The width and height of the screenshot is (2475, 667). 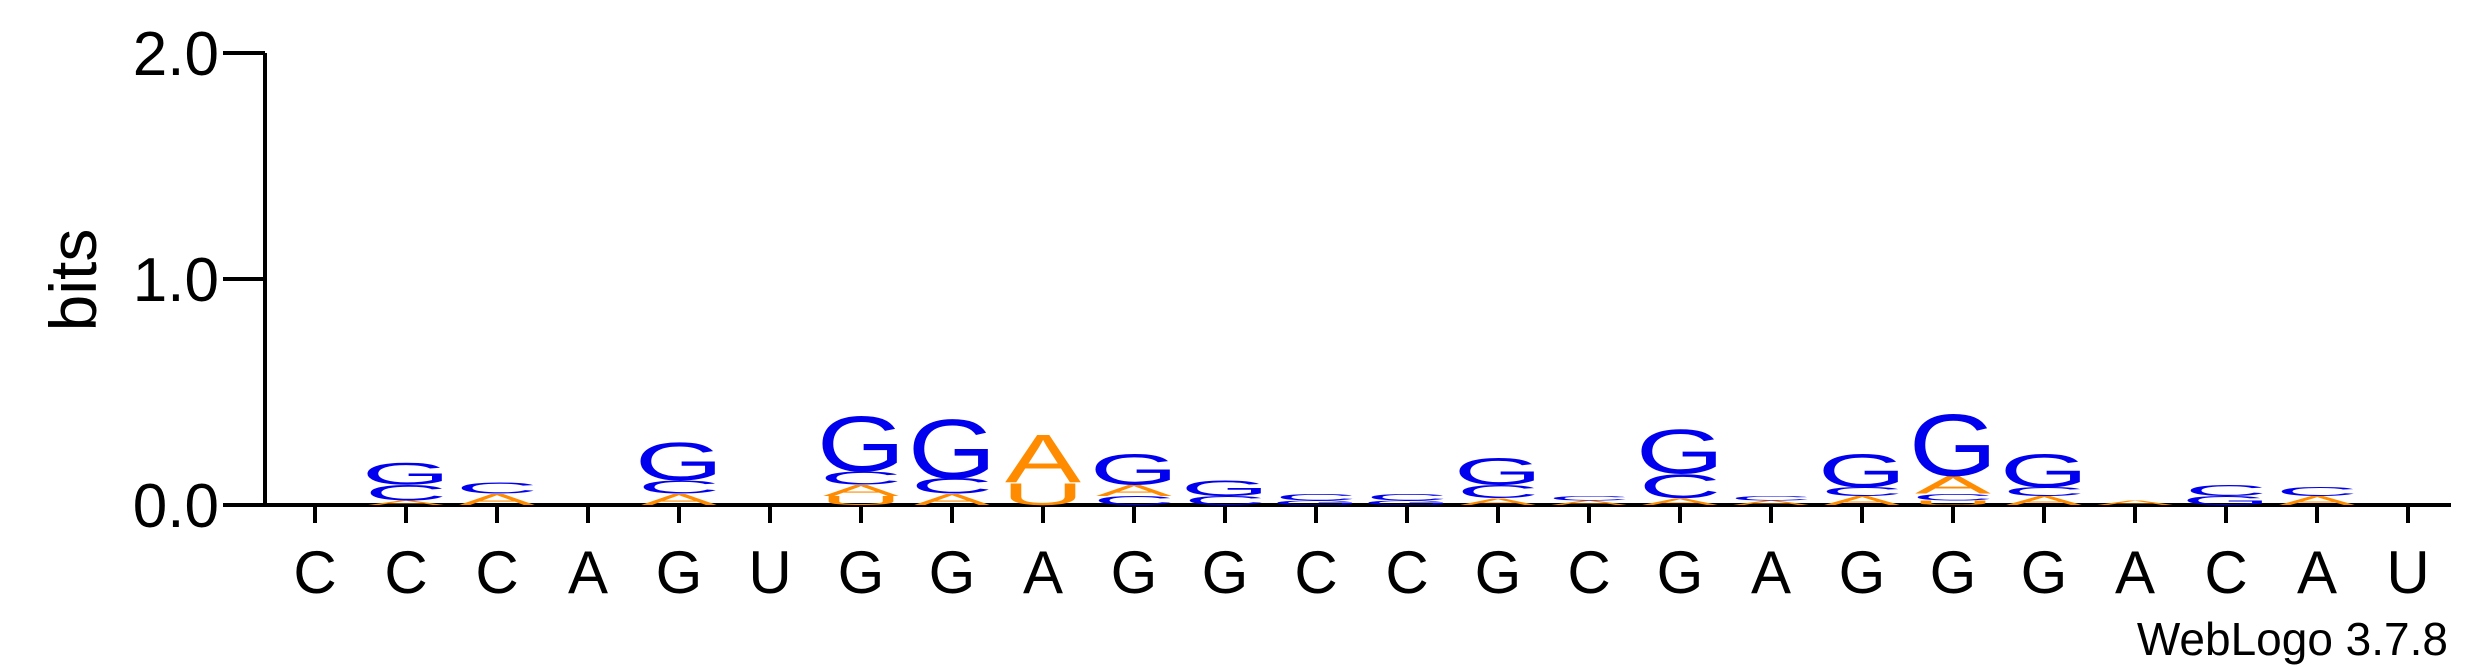 I want to click on y-tick-label: 2.0, so click(x=176, y=54).